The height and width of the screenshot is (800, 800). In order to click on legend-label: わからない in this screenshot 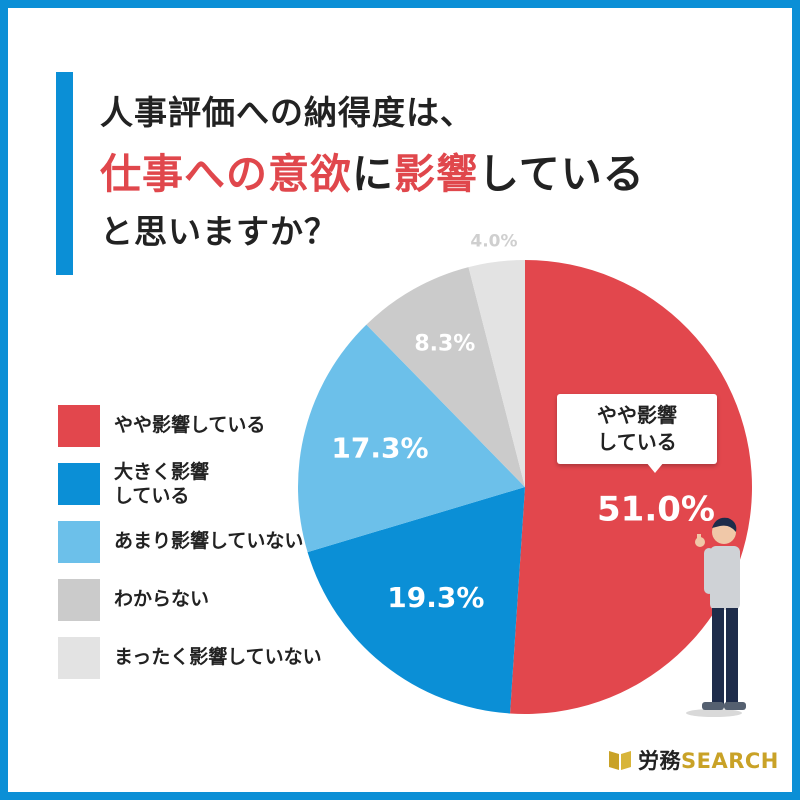, I will do `click(162, 599)`.